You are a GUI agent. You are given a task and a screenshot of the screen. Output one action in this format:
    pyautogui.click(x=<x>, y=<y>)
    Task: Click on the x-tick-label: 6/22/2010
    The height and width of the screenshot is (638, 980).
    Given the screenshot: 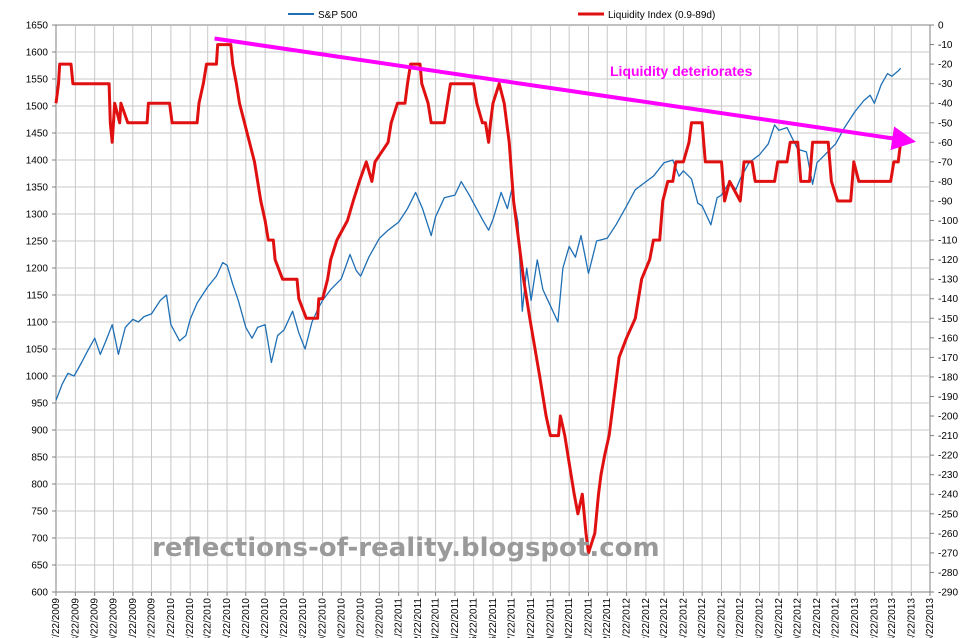 What is the action you would take?
    pyautogui.click(x=265, y=618)
    